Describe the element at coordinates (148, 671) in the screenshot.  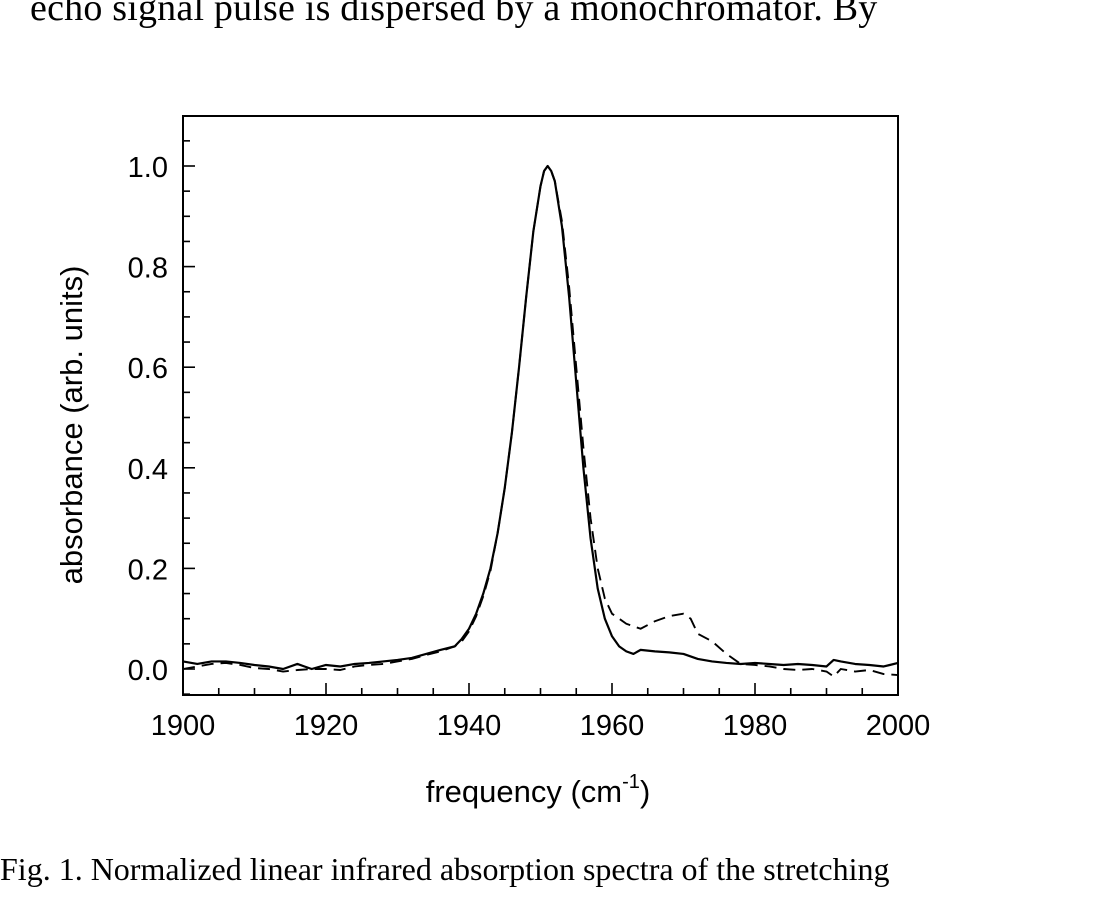
I see `y-tick-label: 0.0` at that location.